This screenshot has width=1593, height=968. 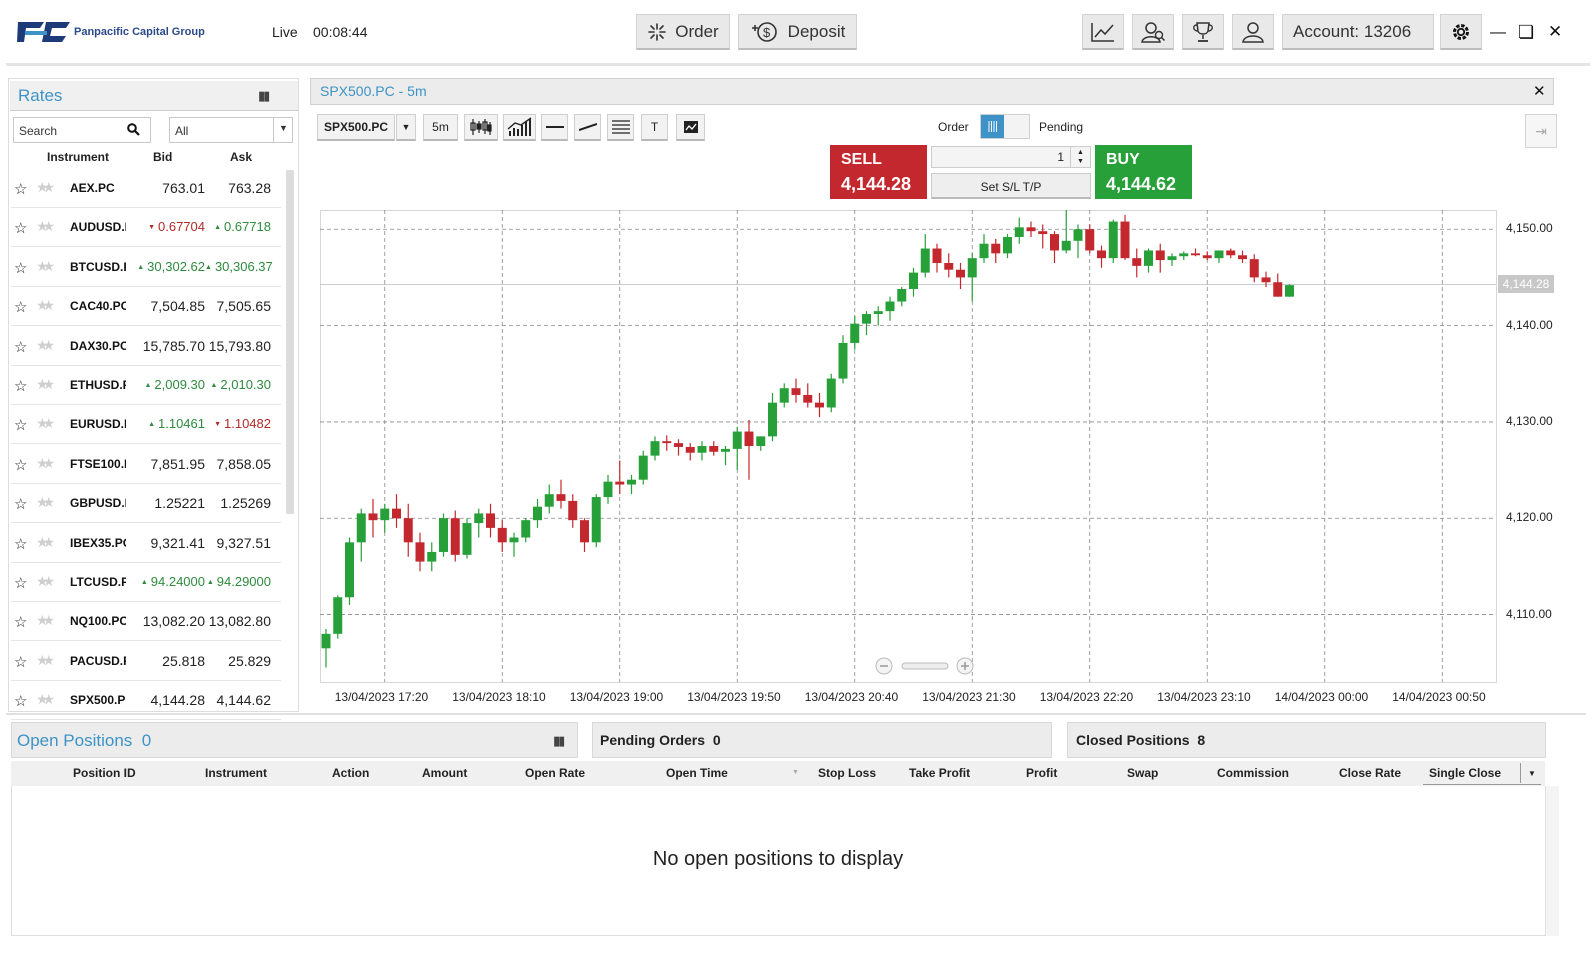 What do you see at coordinates (1498, 32) in the screenshot?
I see `minimize-icon: —` at bounding box center [1498, 32].